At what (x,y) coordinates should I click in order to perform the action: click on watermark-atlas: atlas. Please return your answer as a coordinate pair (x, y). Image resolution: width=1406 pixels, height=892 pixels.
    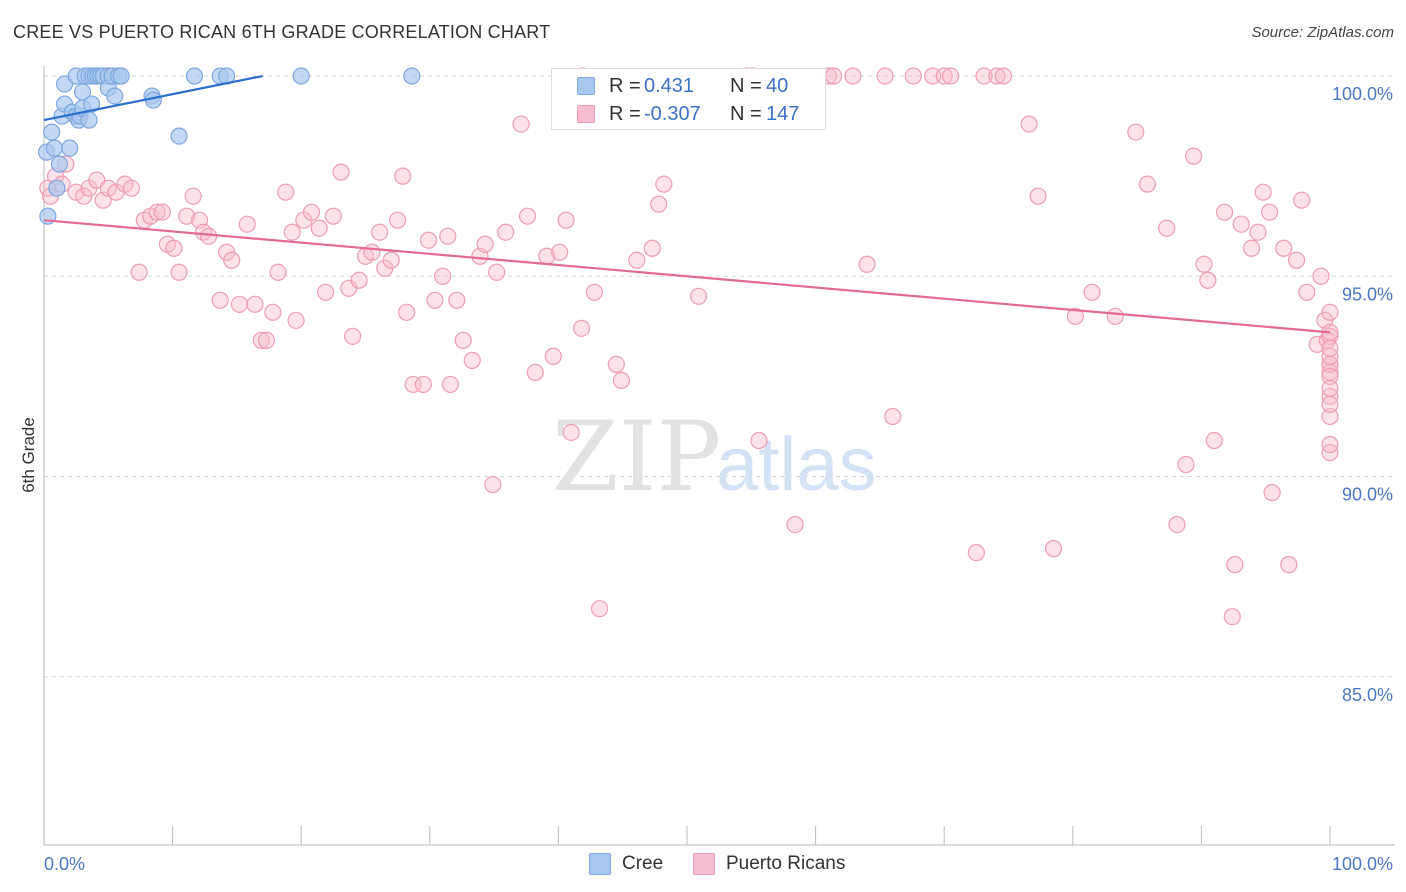
    Looking at the image, I should click on (796, 464).